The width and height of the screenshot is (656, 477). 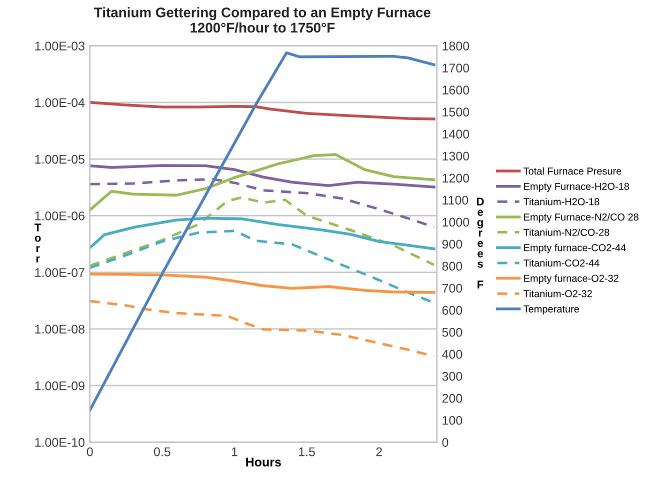 What do you see at coordinates (573, 171) in the screenshot?
I see `legend-label: Total Furnace Presure` at bounding box center [573, 171].